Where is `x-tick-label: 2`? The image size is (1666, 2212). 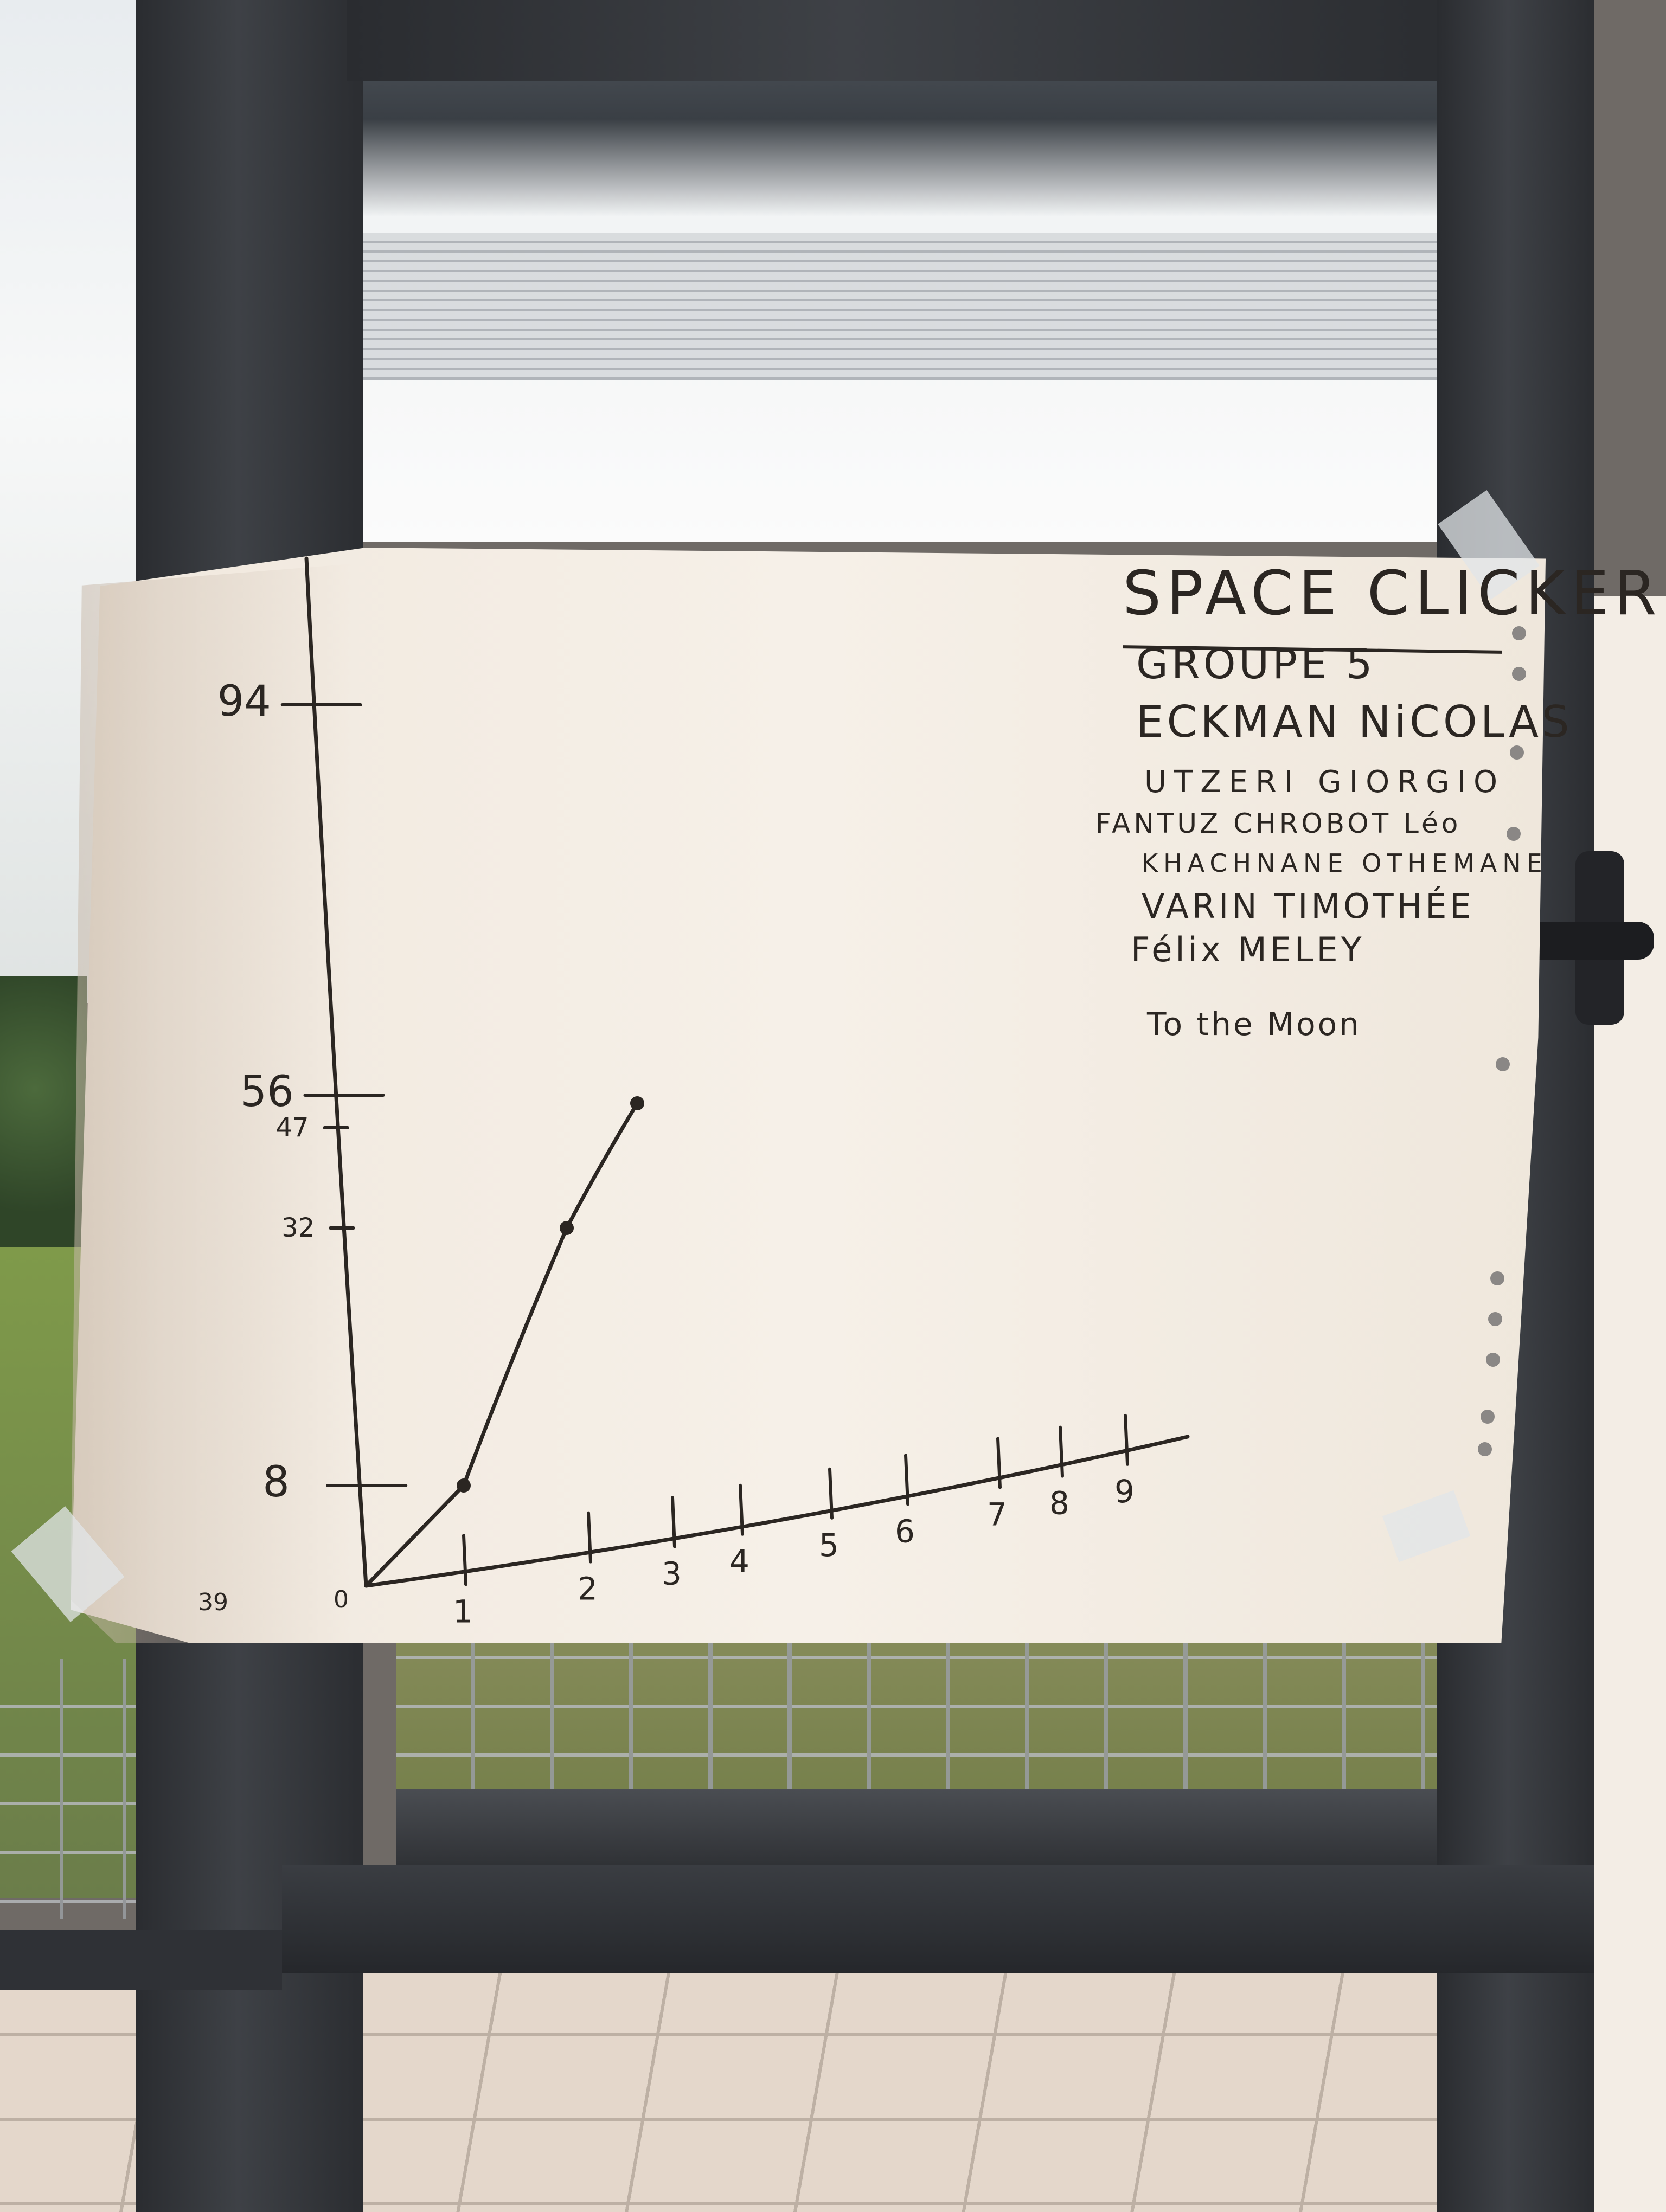
x-tick-label: 2 is located at coordinates (588, 1589).